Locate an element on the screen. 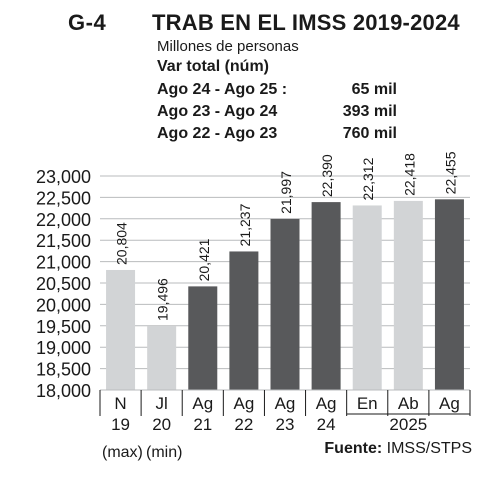  x-tick-label: 23 is located at coordinates (285, 424).